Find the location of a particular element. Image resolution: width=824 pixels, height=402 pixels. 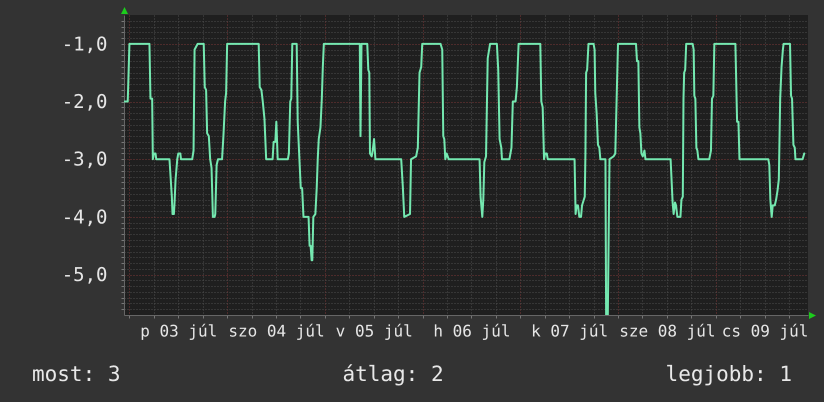

text: átlag: 2 is located at coordinates (393, 374).